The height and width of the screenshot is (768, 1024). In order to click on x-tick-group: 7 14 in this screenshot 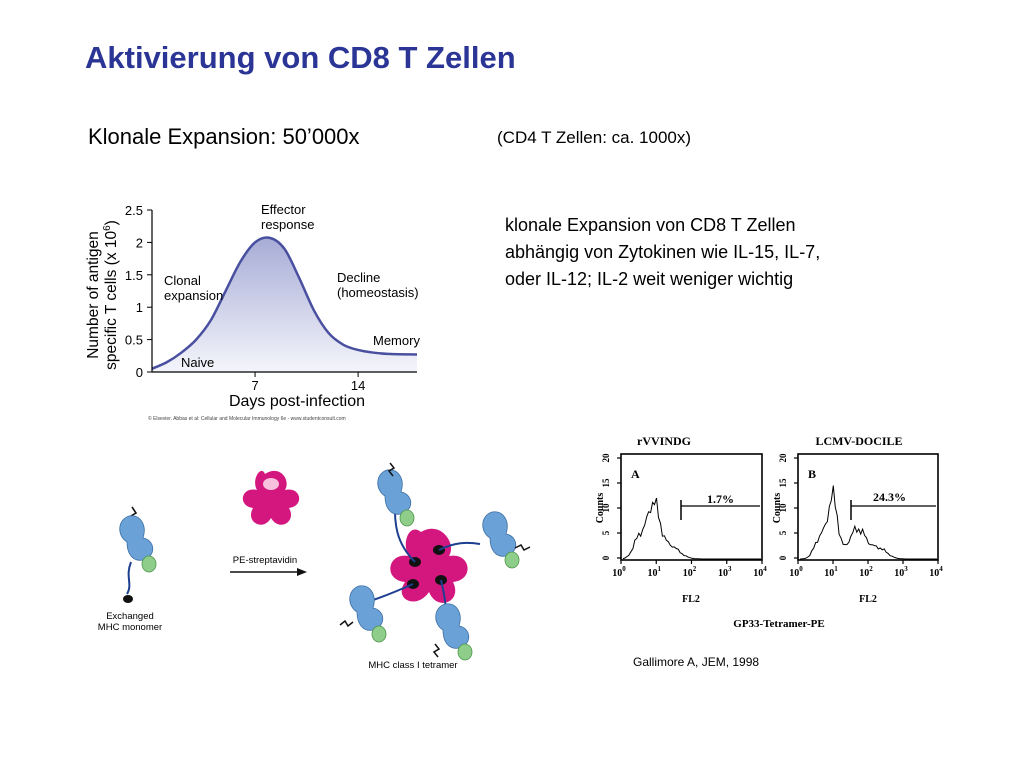, I will do `click(308, 382)`.